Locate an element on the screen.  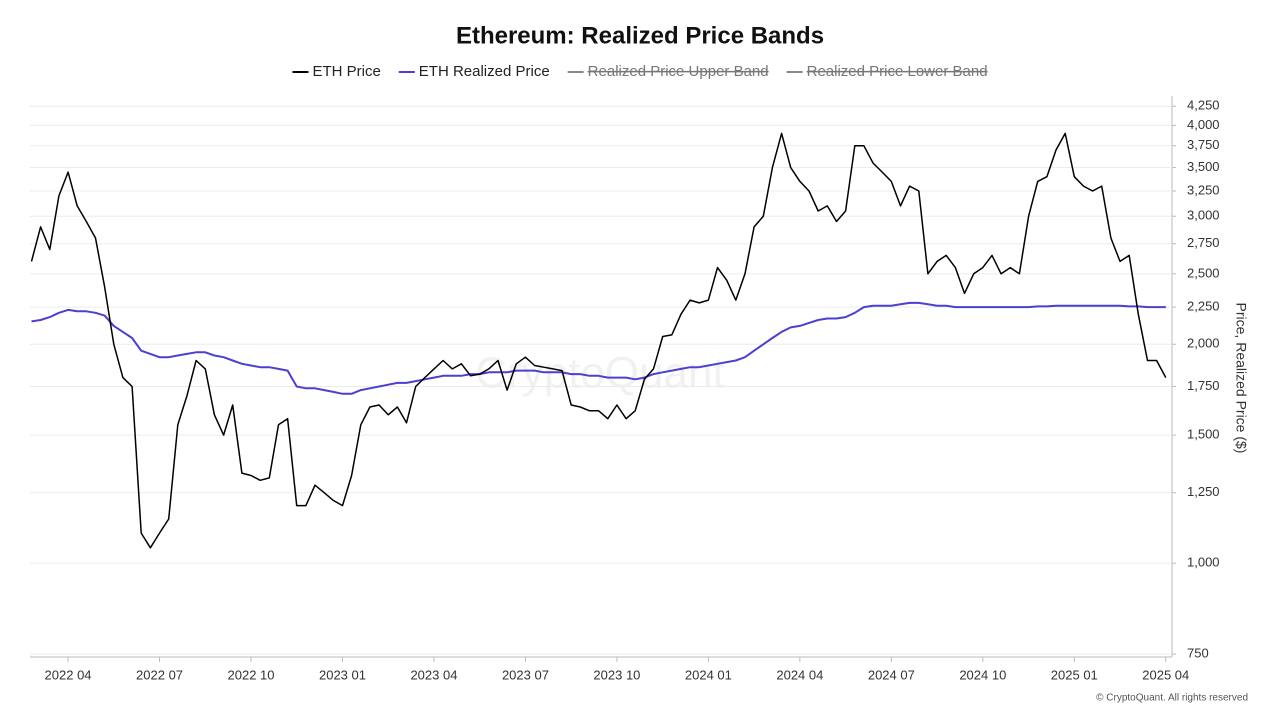
legend-label: Realized Price Upper Band is located at coordinates (678, 71).